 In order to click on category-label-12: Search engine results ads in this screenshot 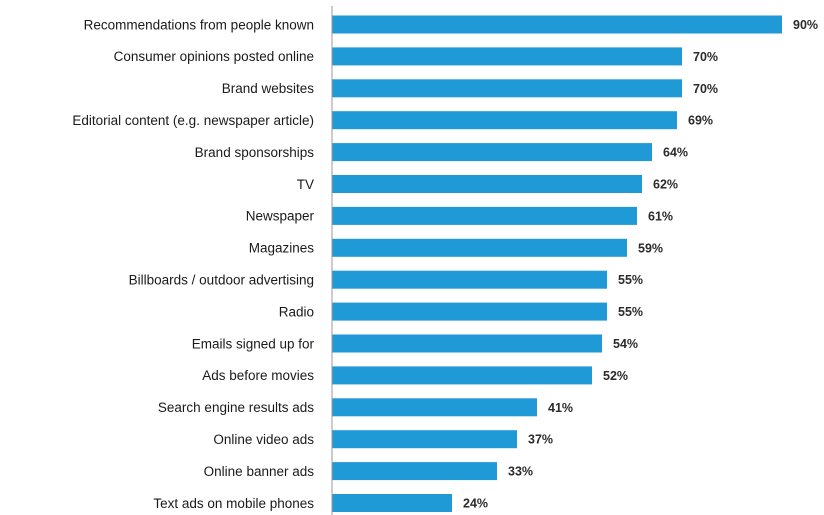, I will do `click(236, 407)`.